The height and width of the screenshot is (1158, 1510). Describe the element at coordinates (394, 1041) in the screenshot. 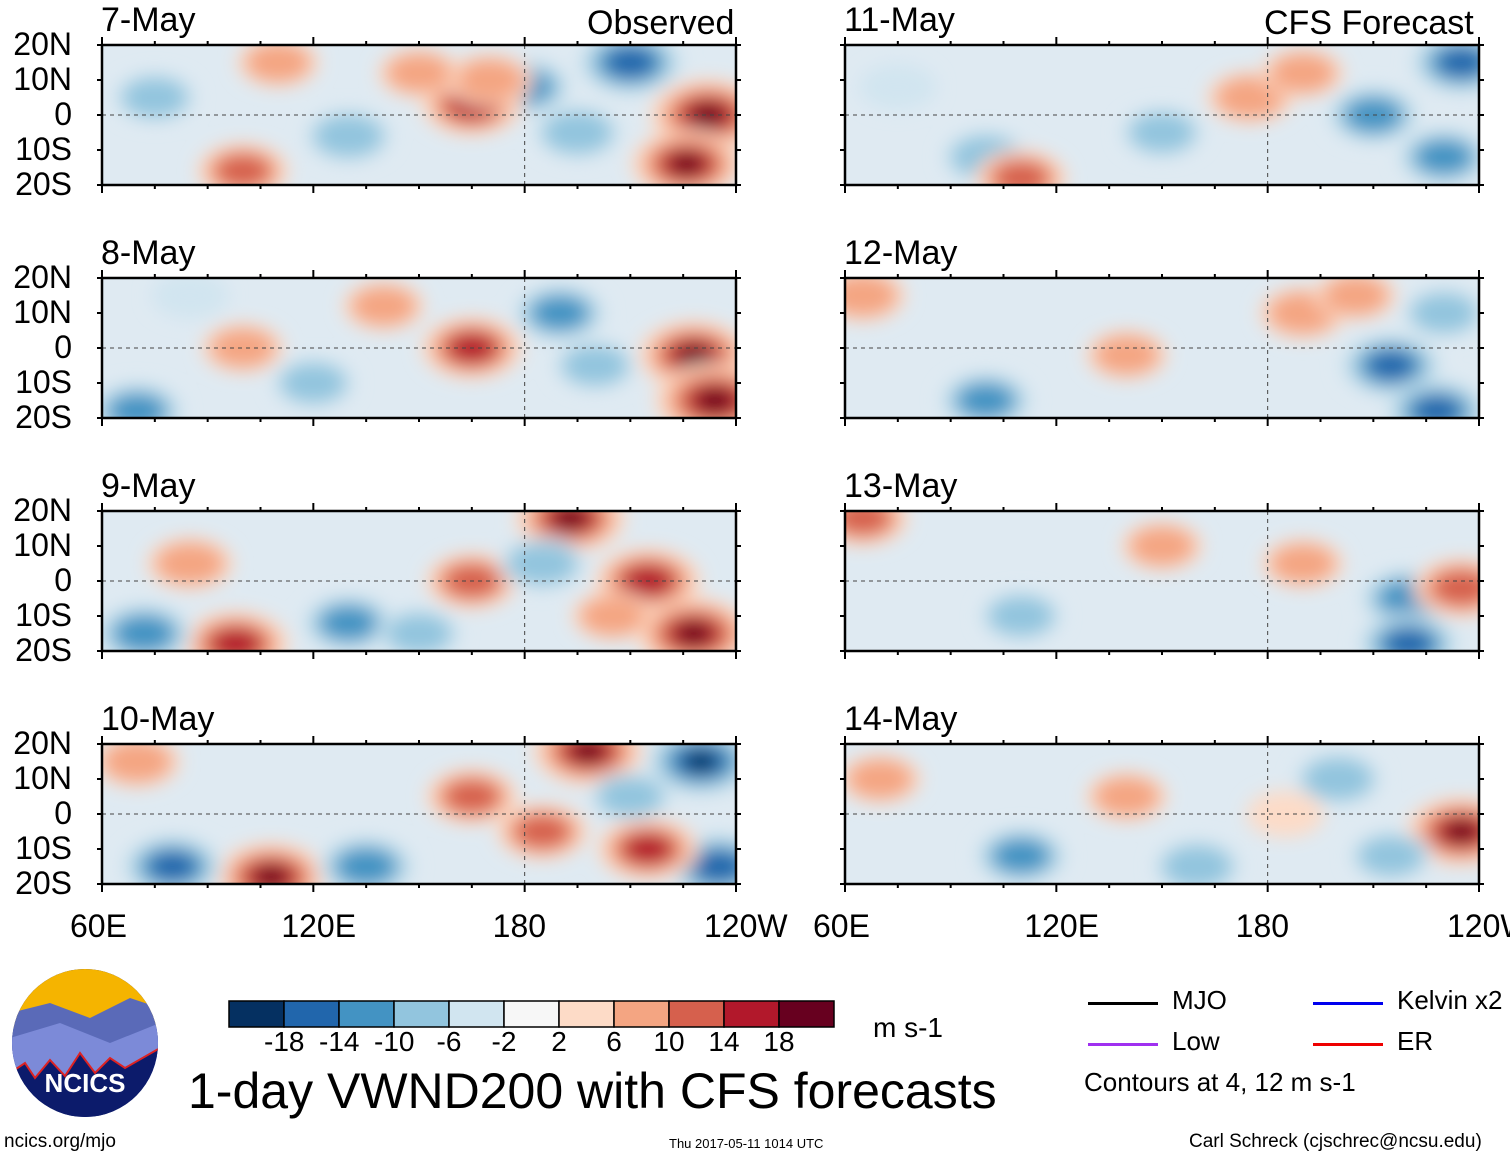

I see `colorbar-label: -10` at that location.